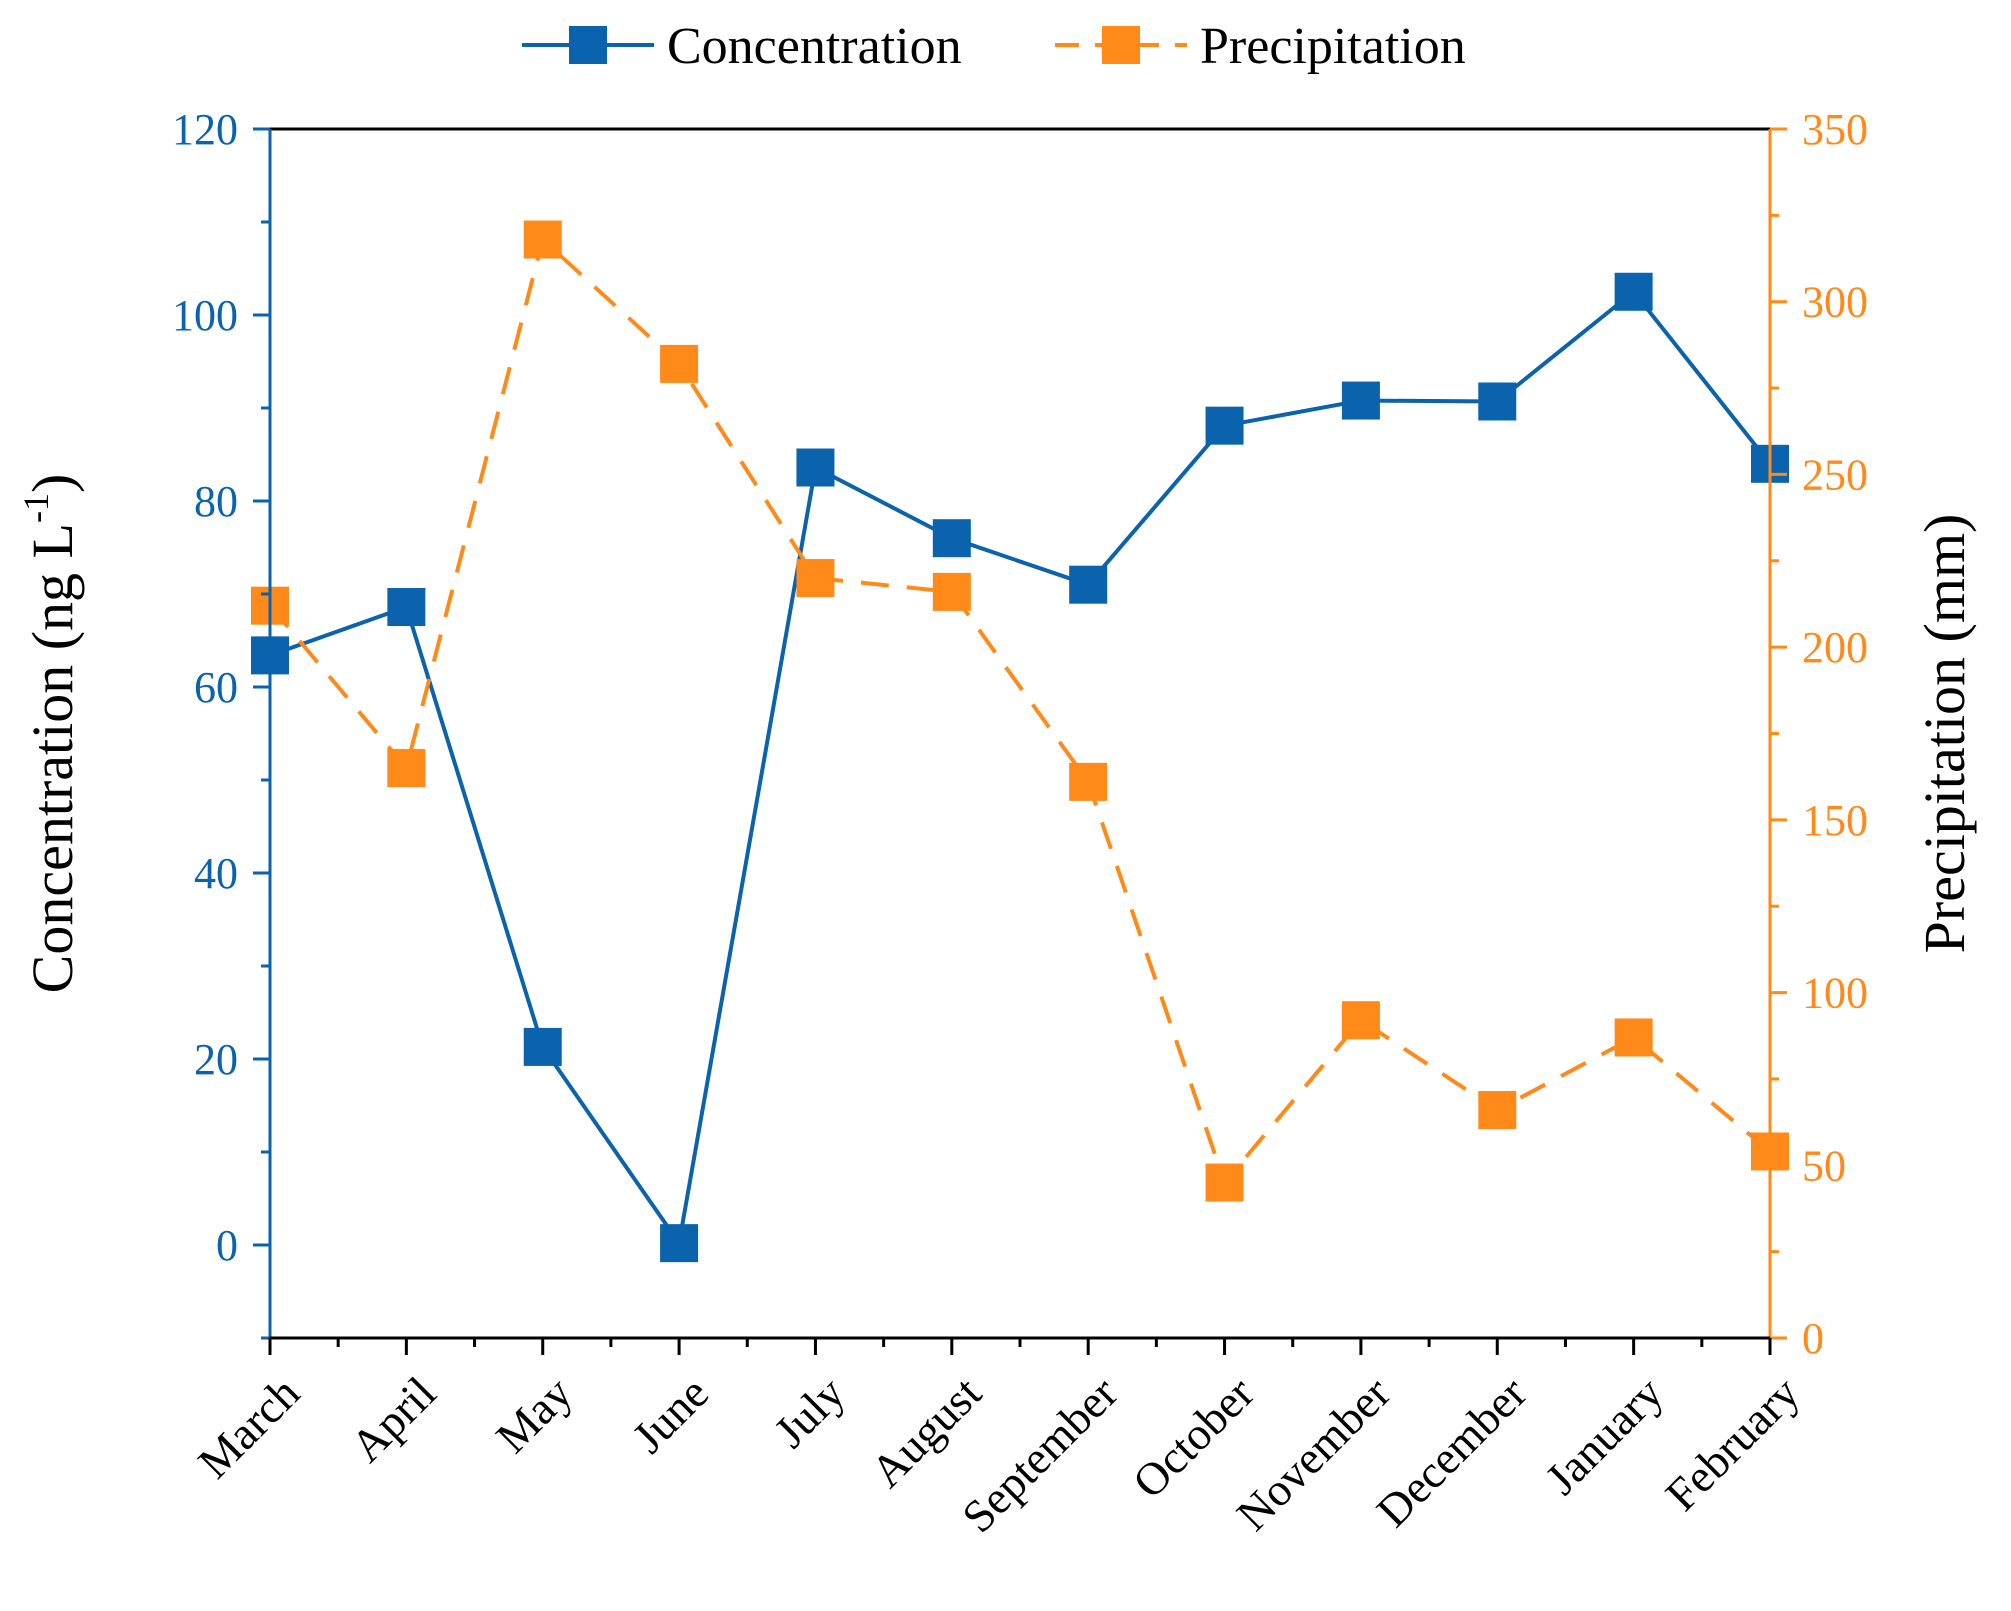  I want to click on right-tick-label: 300, so click(1835, 302).